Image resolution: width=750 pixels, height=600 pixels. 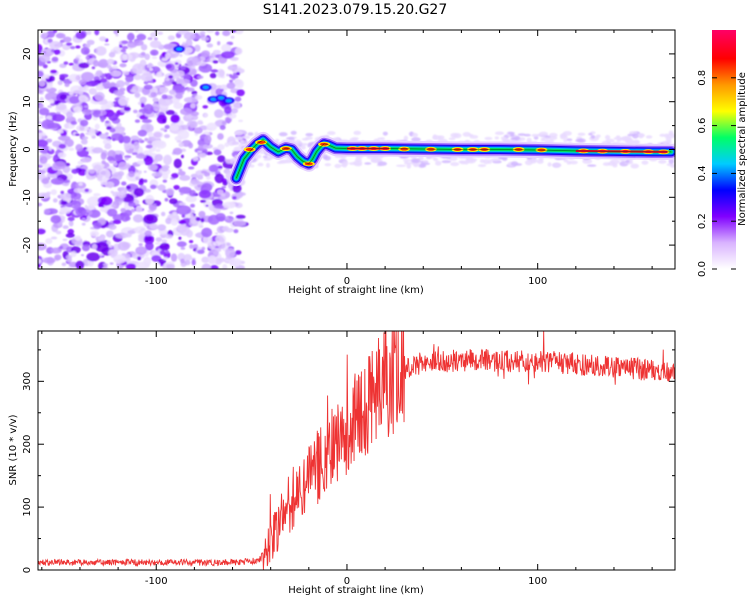 What do you see at coordinates (27, 245) in the screenshot?
I see `spectrogram-ytick-label: -20` at bounding box center [27, 245].